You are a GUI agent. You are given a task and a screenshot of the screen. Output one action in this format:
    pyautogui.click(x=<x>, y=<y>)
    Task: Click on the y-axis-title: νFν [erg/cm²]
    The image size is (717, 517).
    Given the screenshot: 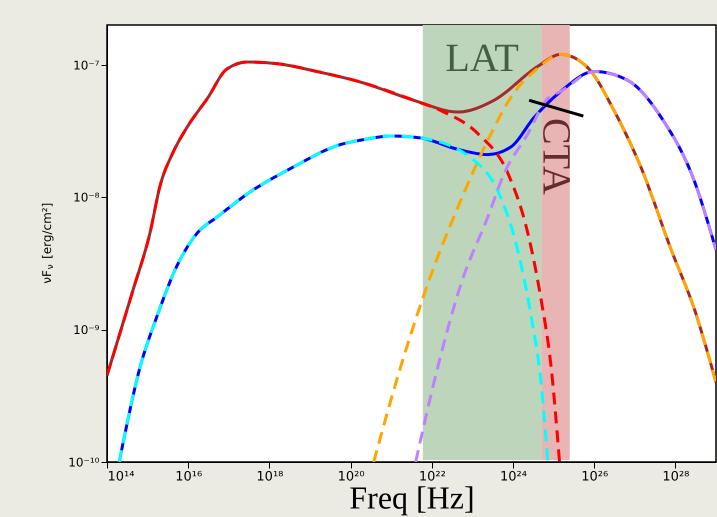 What is the action you would take?
    pyautogui.click(x=48, y=243)
    